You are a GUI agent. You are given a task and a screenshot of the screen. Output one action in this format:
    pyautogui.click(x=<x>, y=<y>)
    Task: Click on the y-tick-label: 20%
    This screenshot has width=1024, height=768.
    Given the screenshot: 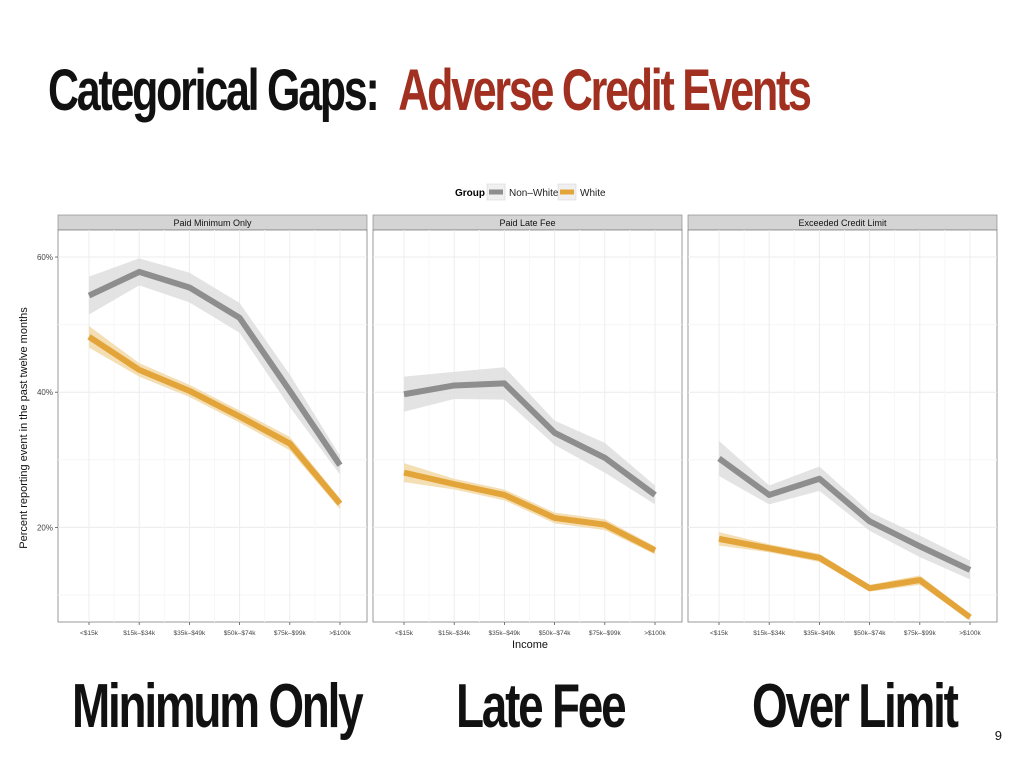 What is the action you would take?
    pyautogui.click(x=45, y=527)
    